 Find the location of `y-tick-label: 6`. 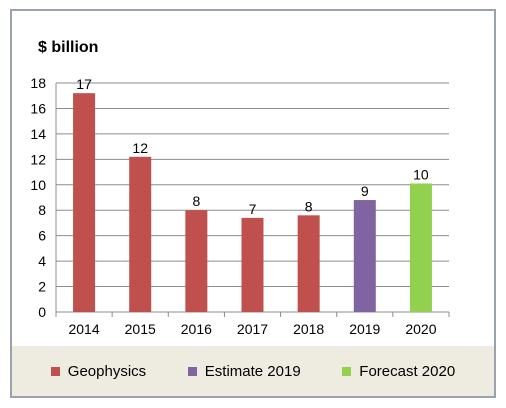

y-tick-label: 6 is located at coordinates (42, 236).